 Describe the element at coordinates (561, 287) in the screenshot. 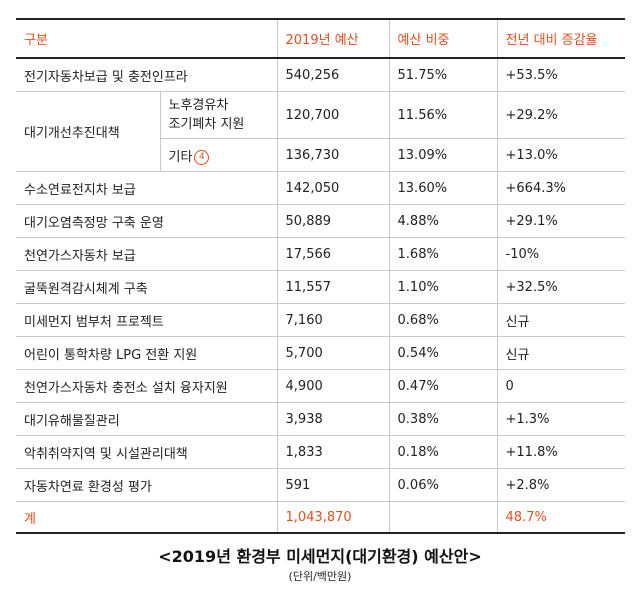

I see `row-change: +32.5%` at that location.